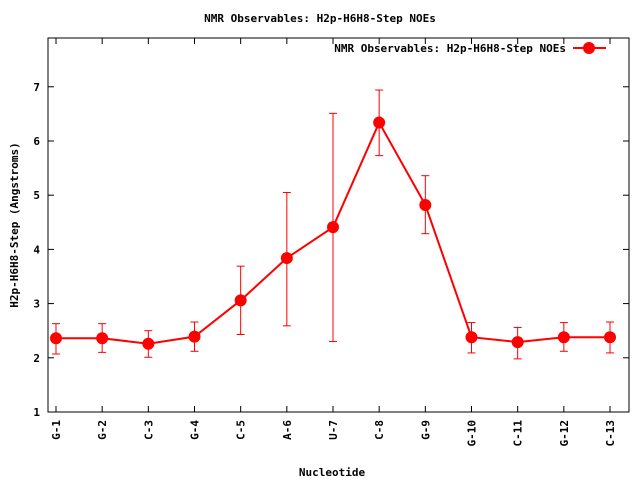  I want to click on x-tick-label: G-2, so click(102, 430).